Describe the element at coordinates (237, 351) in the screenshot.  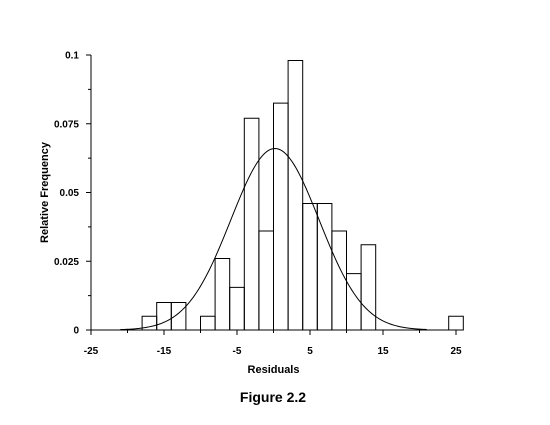
I see `x-tick-label: -5` at that location.